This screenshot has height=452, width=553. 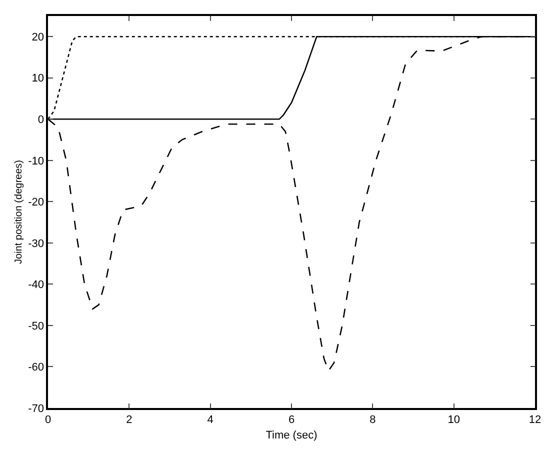 What do you see at coordinates (292, 436) in the screenshot?
I see `x-axis-title: Time (sec)` at bounding box center [292, 436].